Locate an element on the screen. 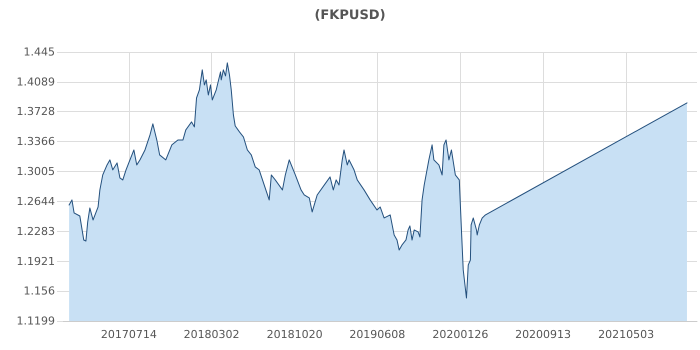 The image size is (700, 350). x-tick-label: 20200913 is located at coordinates (543, 334).